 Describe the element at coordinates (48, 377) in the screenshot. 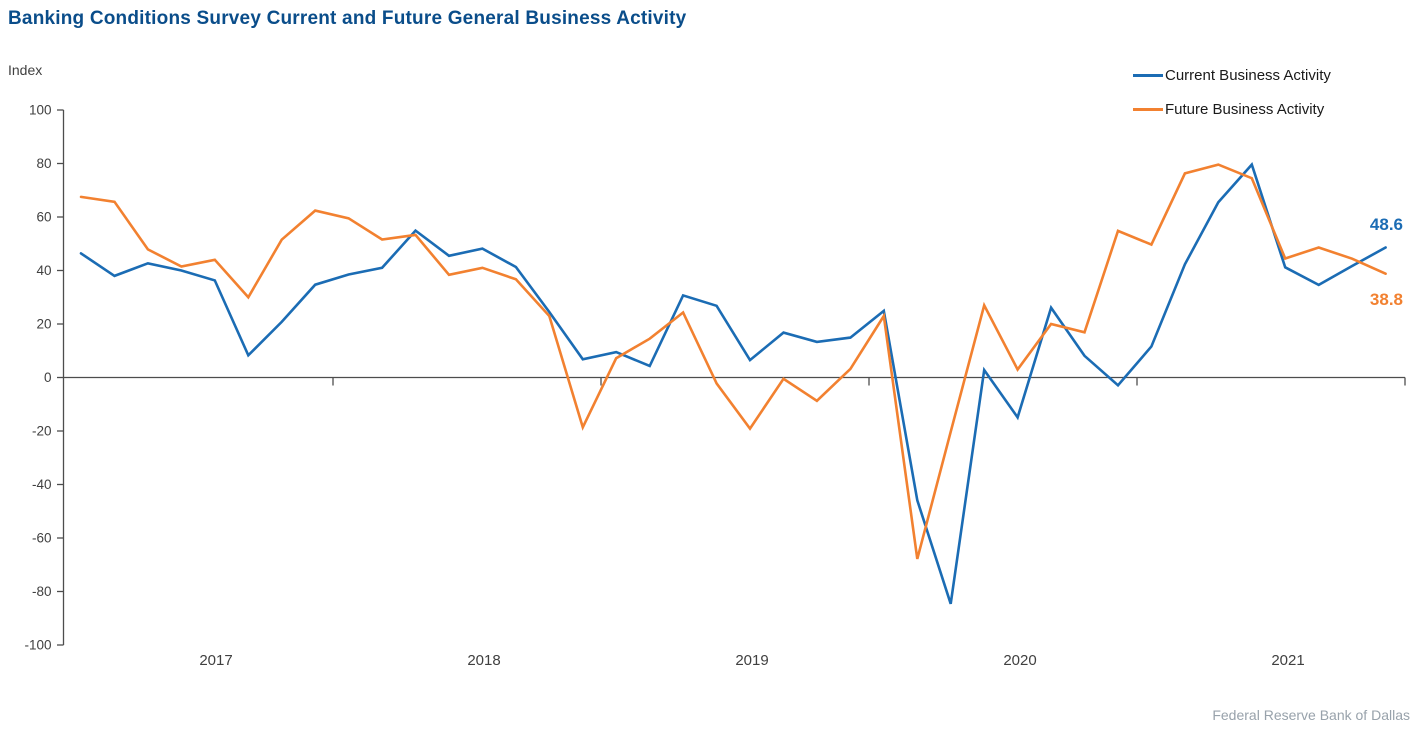

I see `y-tick-label: 0` at that location.